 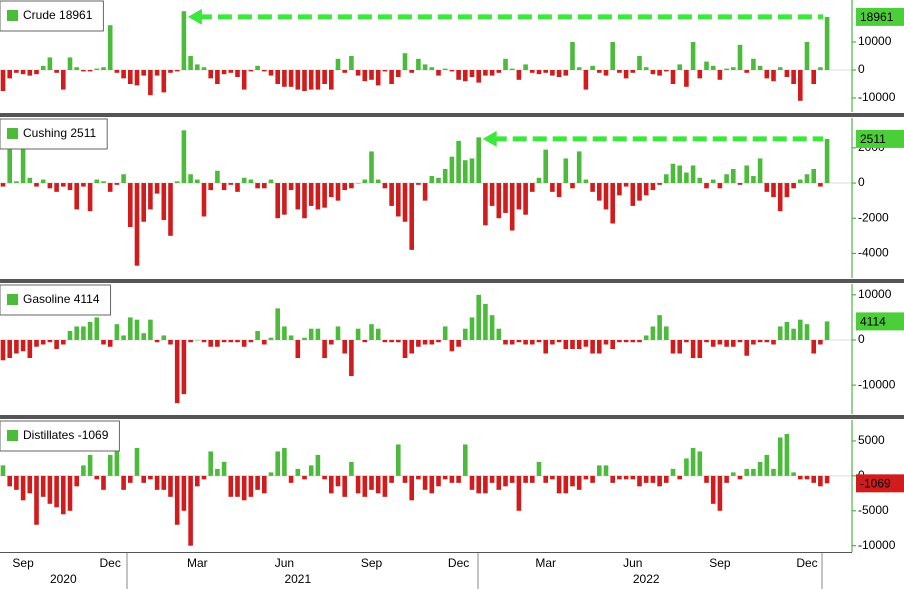 I want to click on x-tick-label: Jun, so click(x=284, y=563).